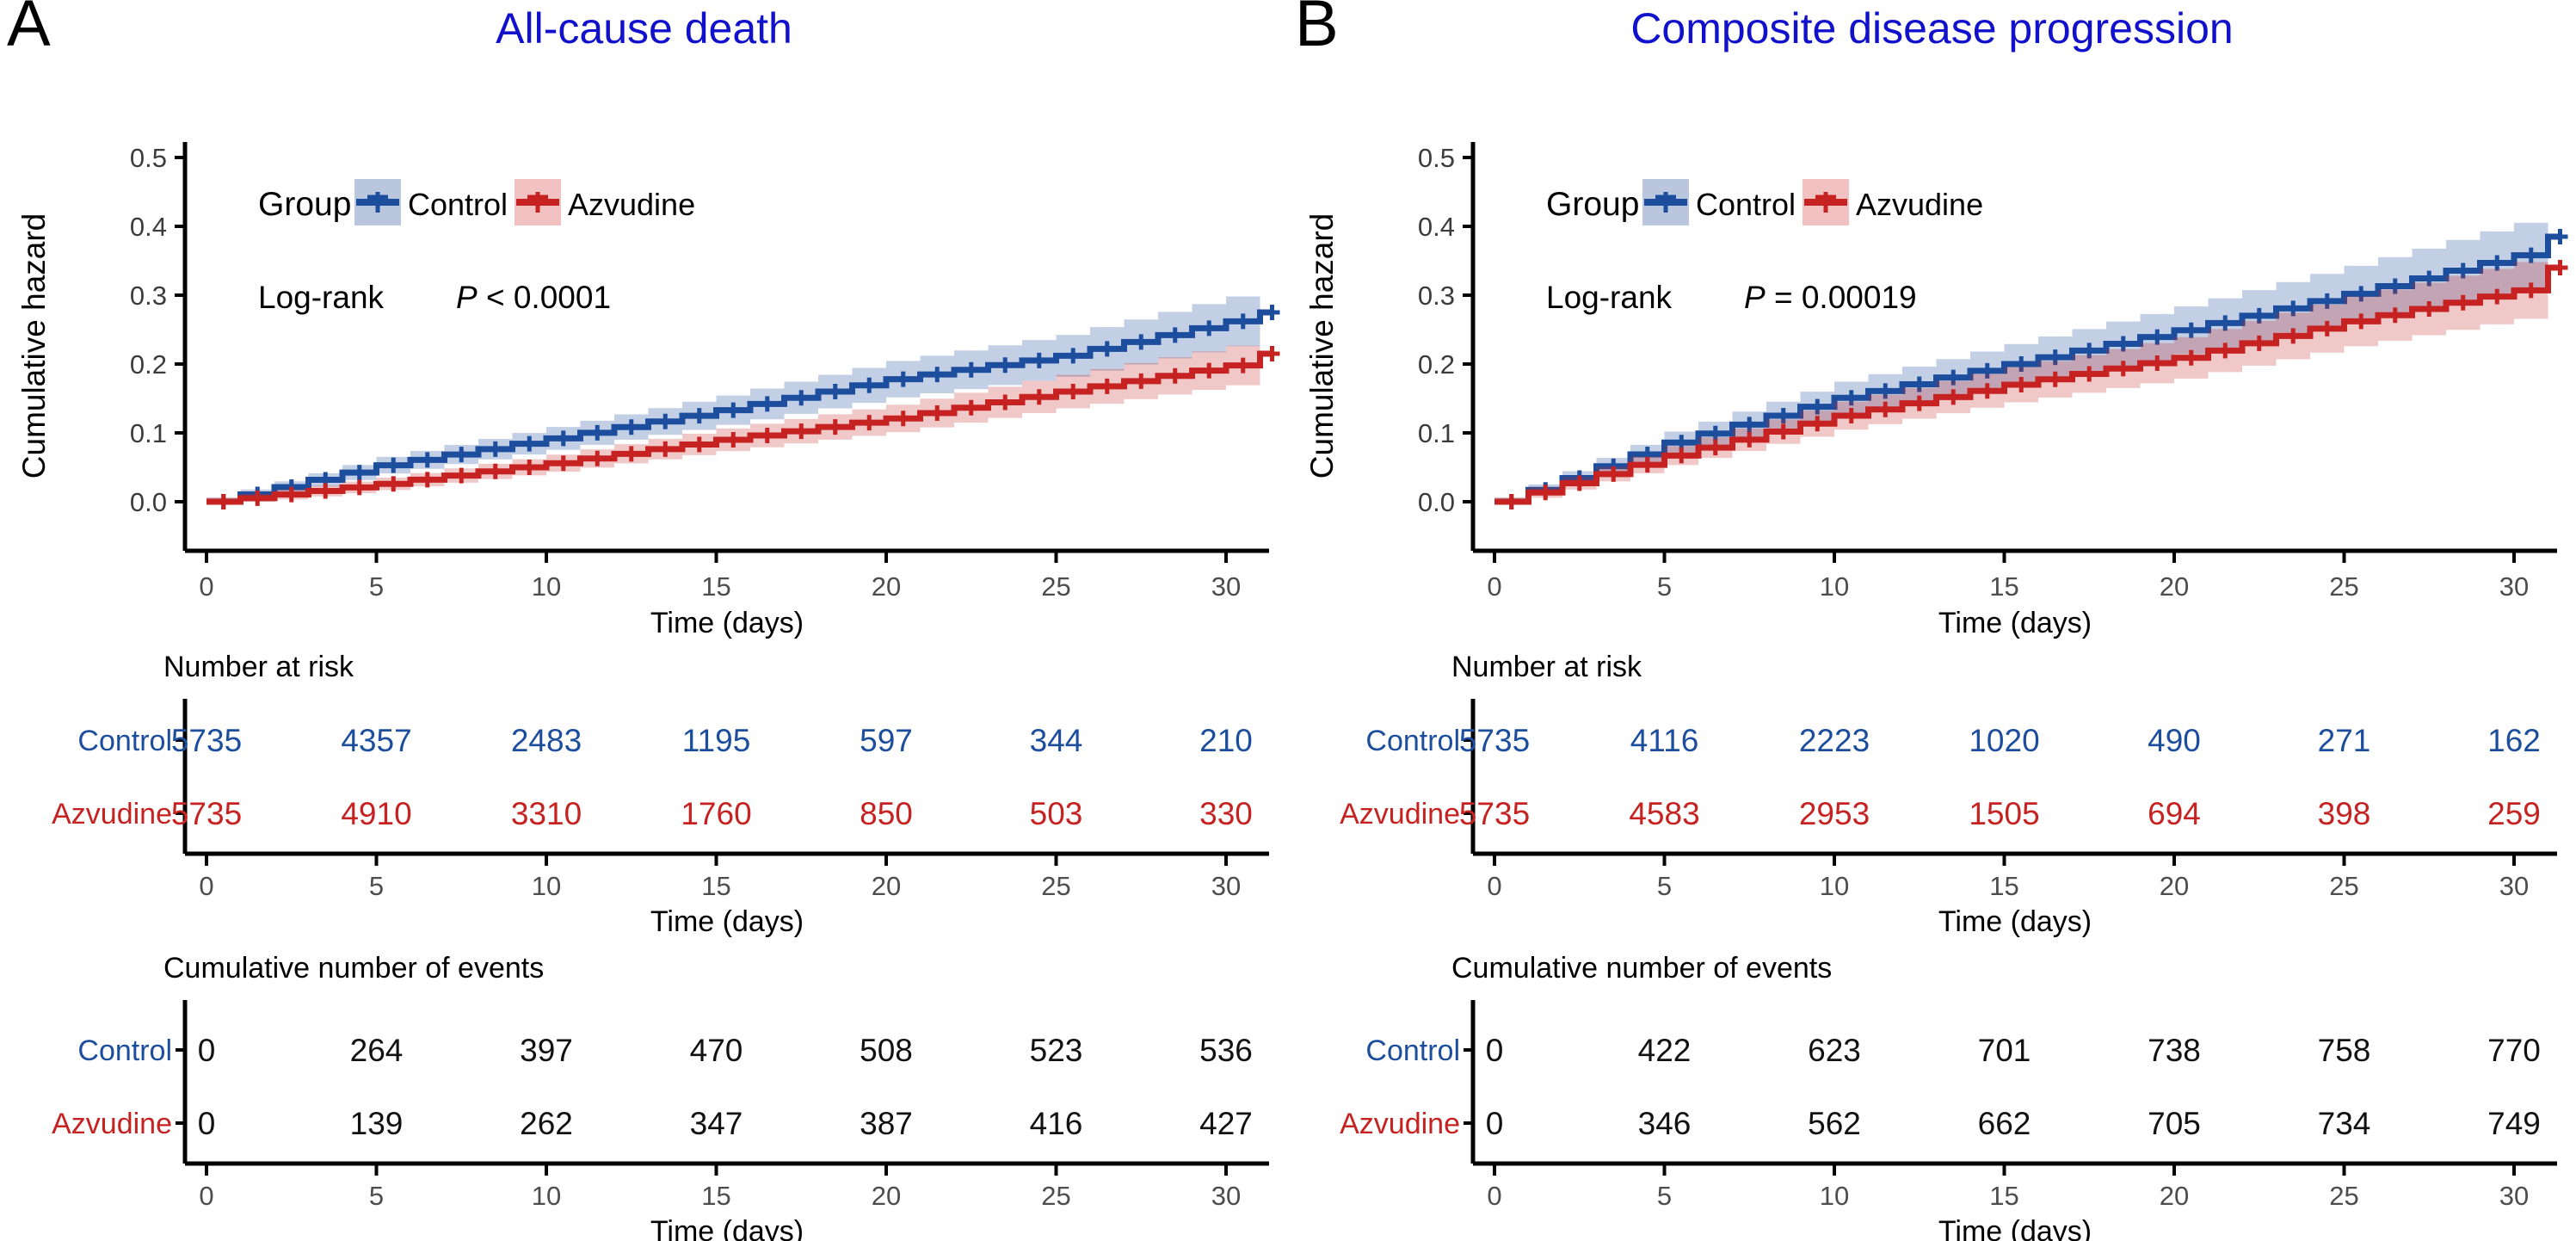 Image resolution: width=2576 pixels, height=1241 pixels. I want to click on risk-table-value: 503, so click(1056, 813).